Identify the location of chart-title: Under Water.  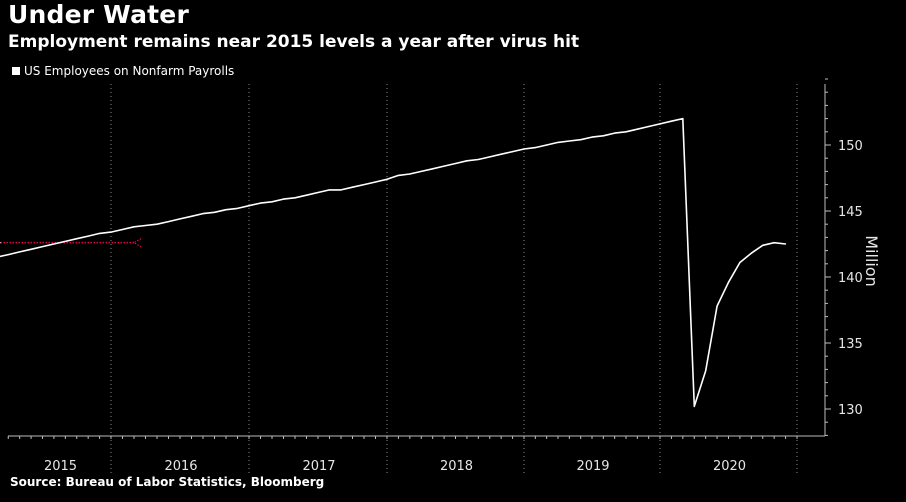
(98, 14).